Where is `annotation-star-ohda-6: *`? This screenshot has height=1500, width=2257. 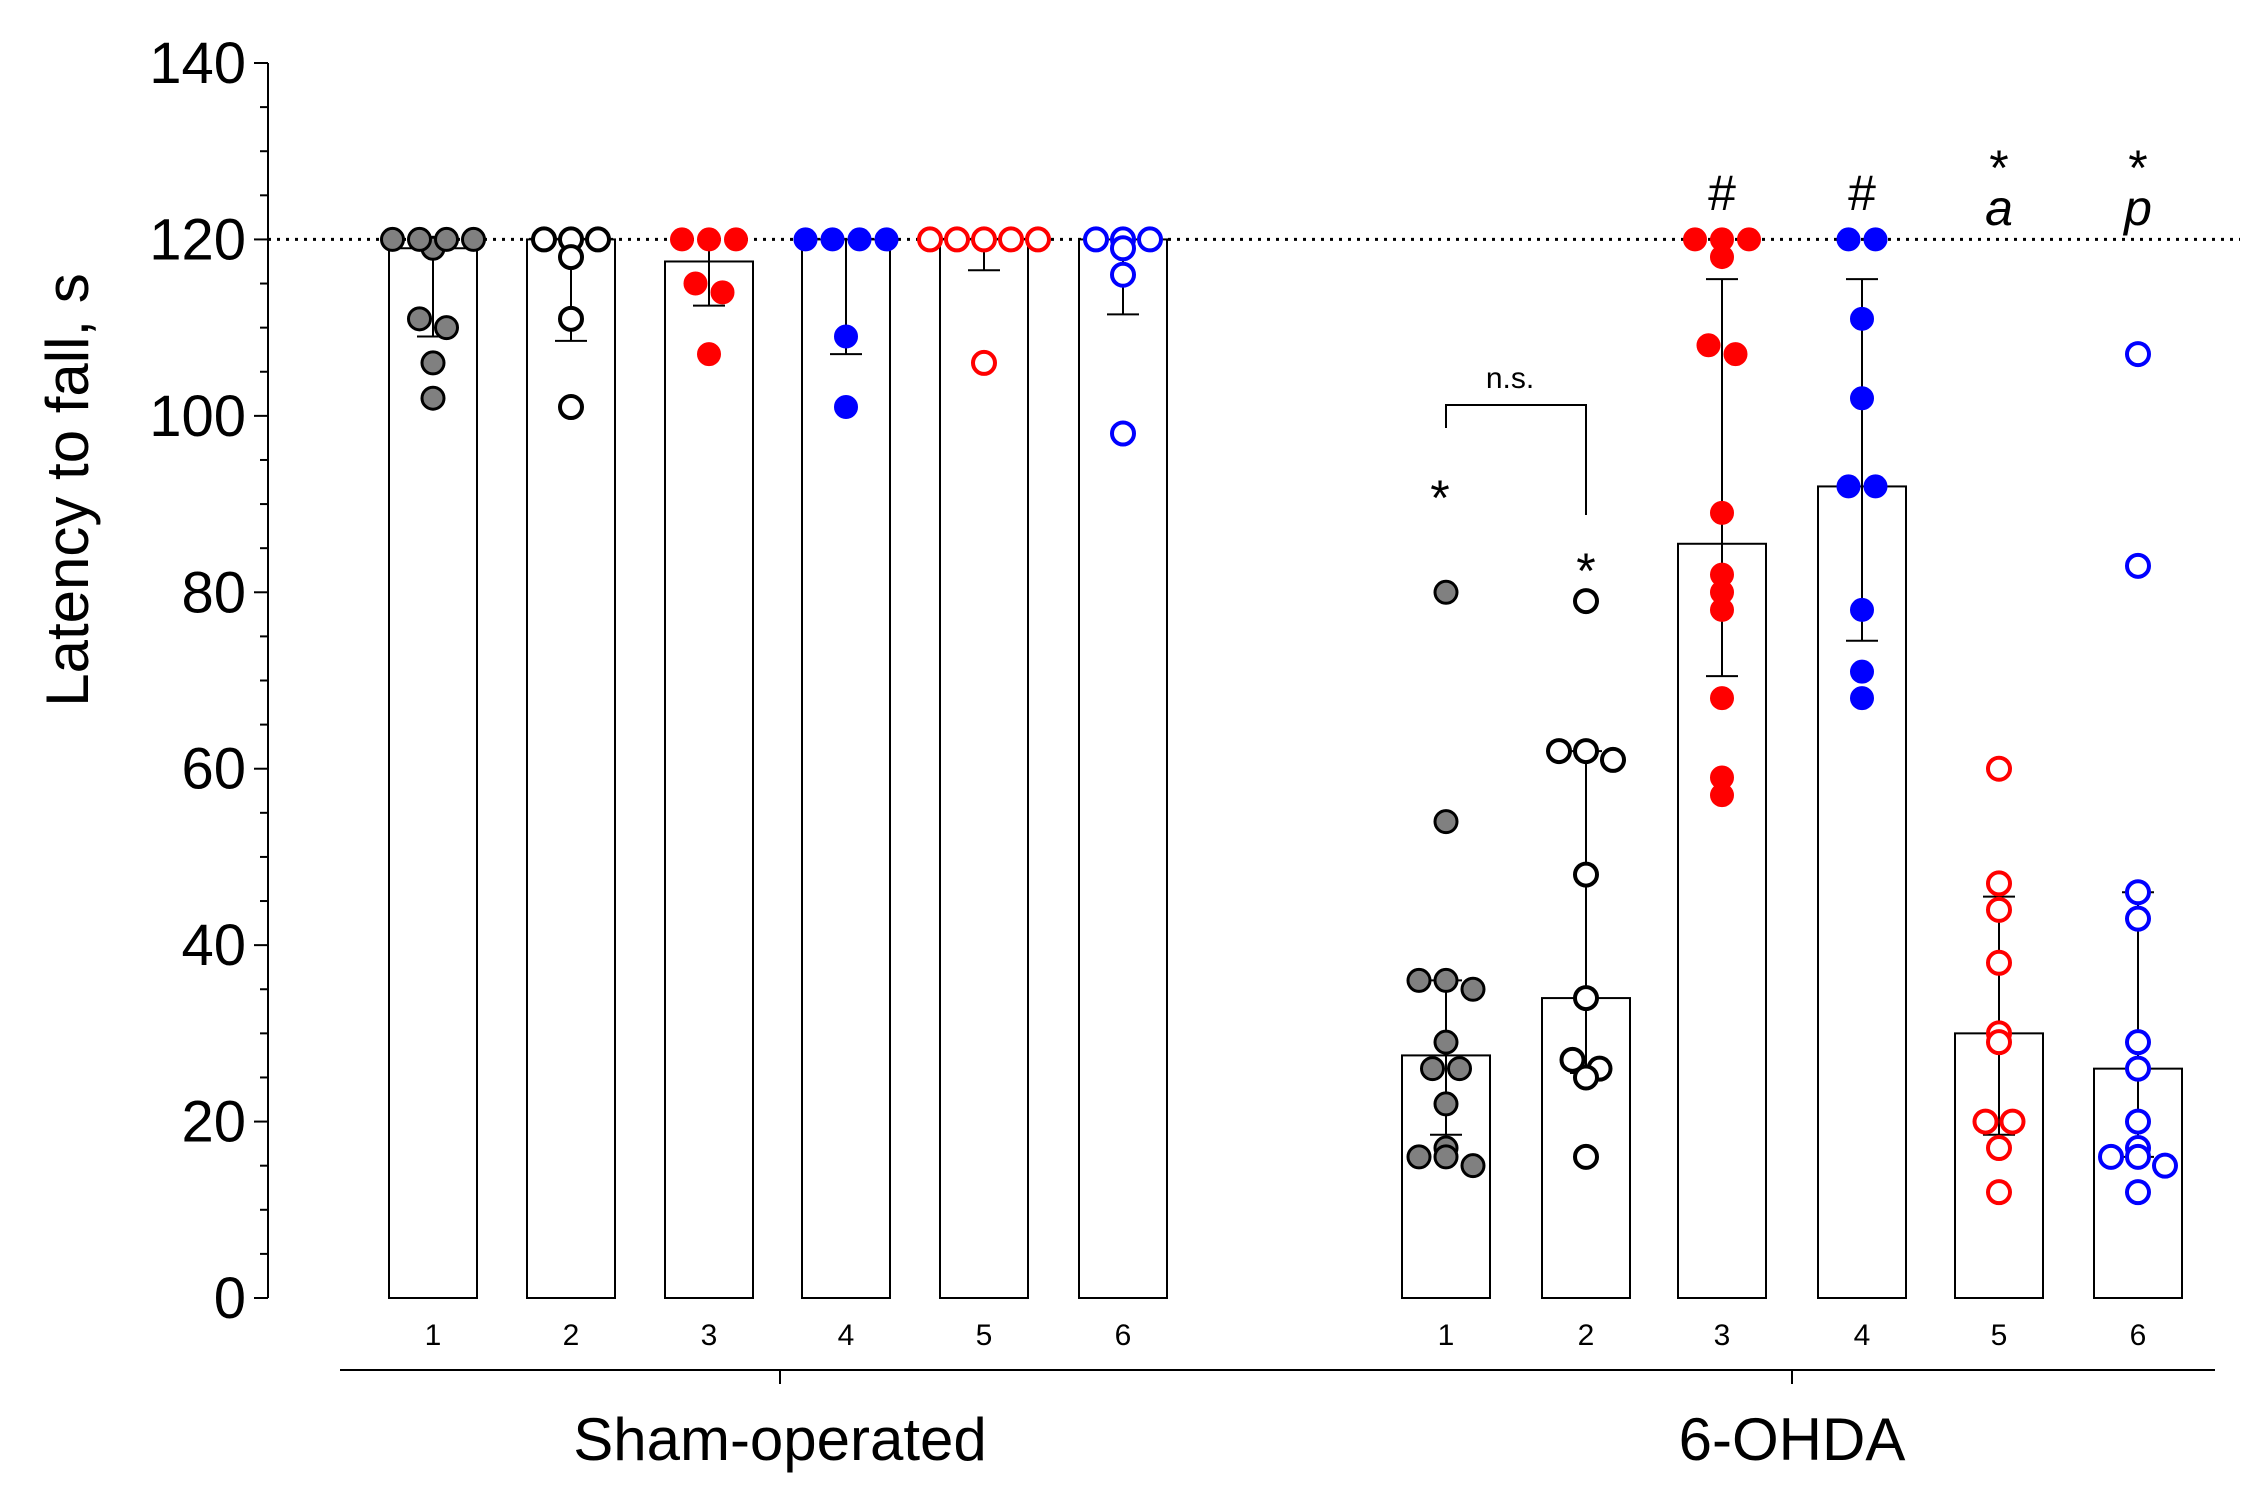 annotation-star-ohda-6: * is located at coordinates (2137, 168).